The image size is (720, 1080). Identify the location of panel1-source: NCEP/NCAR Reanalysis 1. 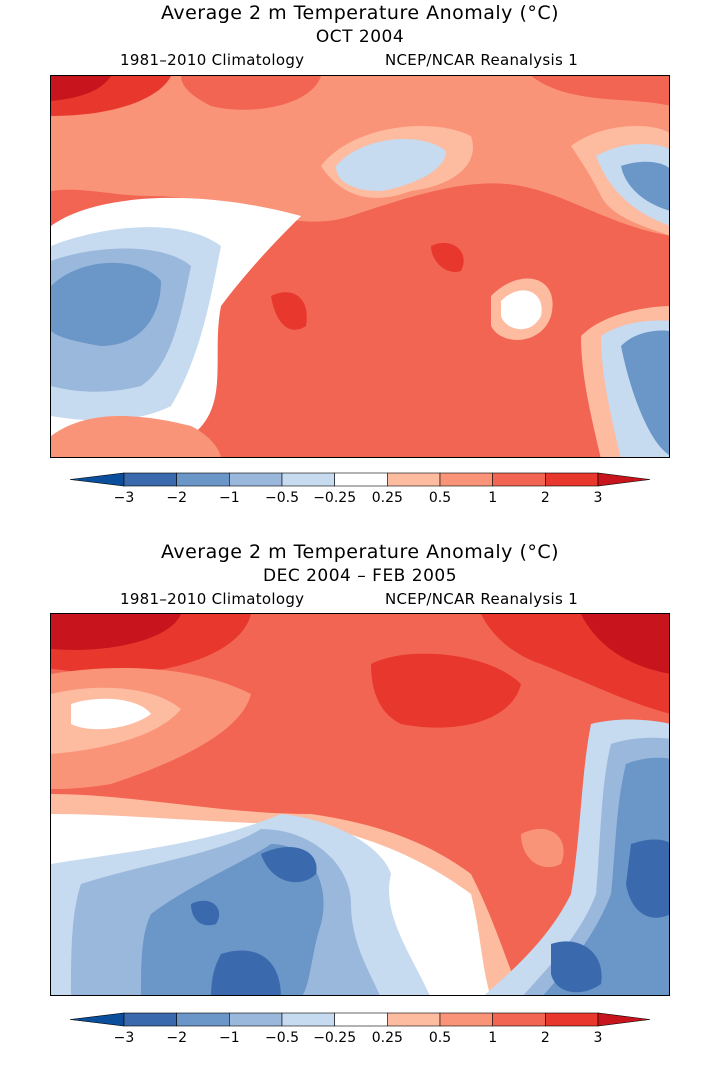
(482, 60).